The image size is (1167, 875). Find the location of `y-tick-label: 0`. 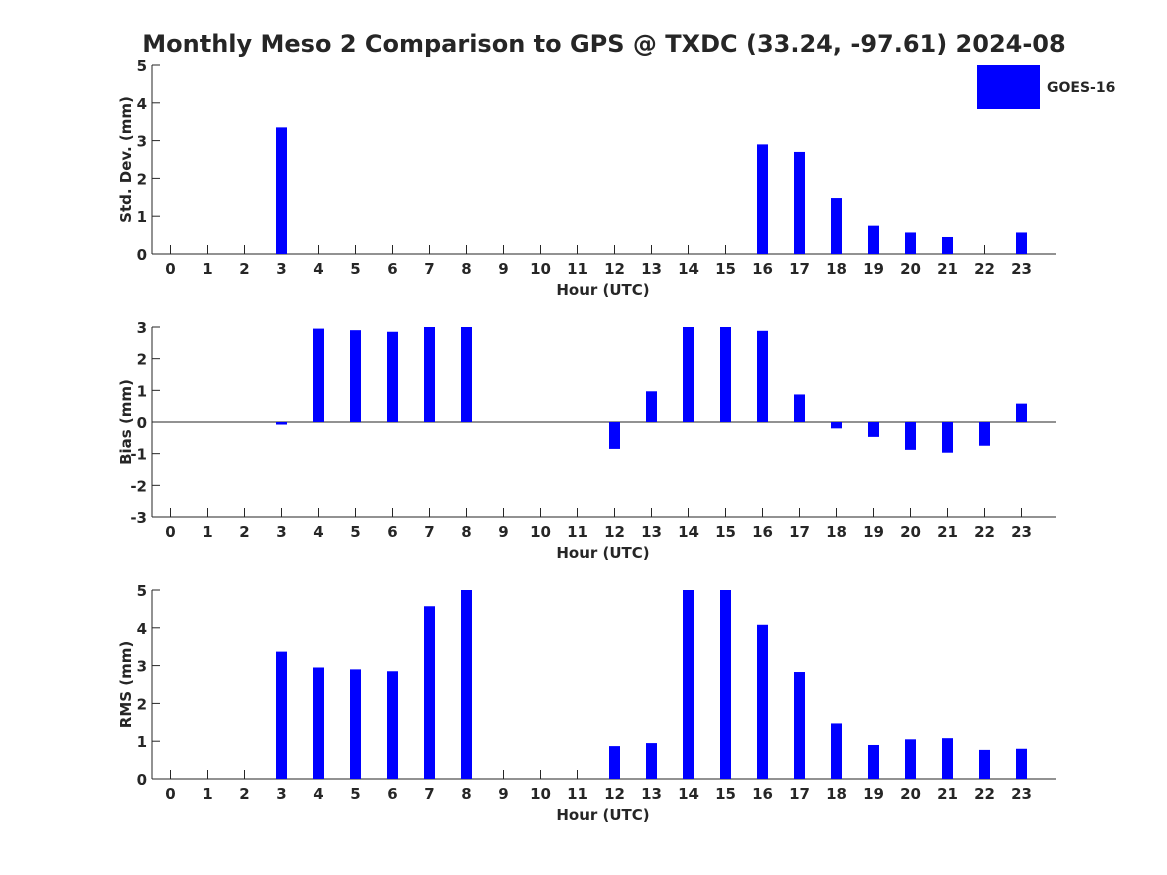

y-tick-label: 0 is located at coordinates (142, 780).